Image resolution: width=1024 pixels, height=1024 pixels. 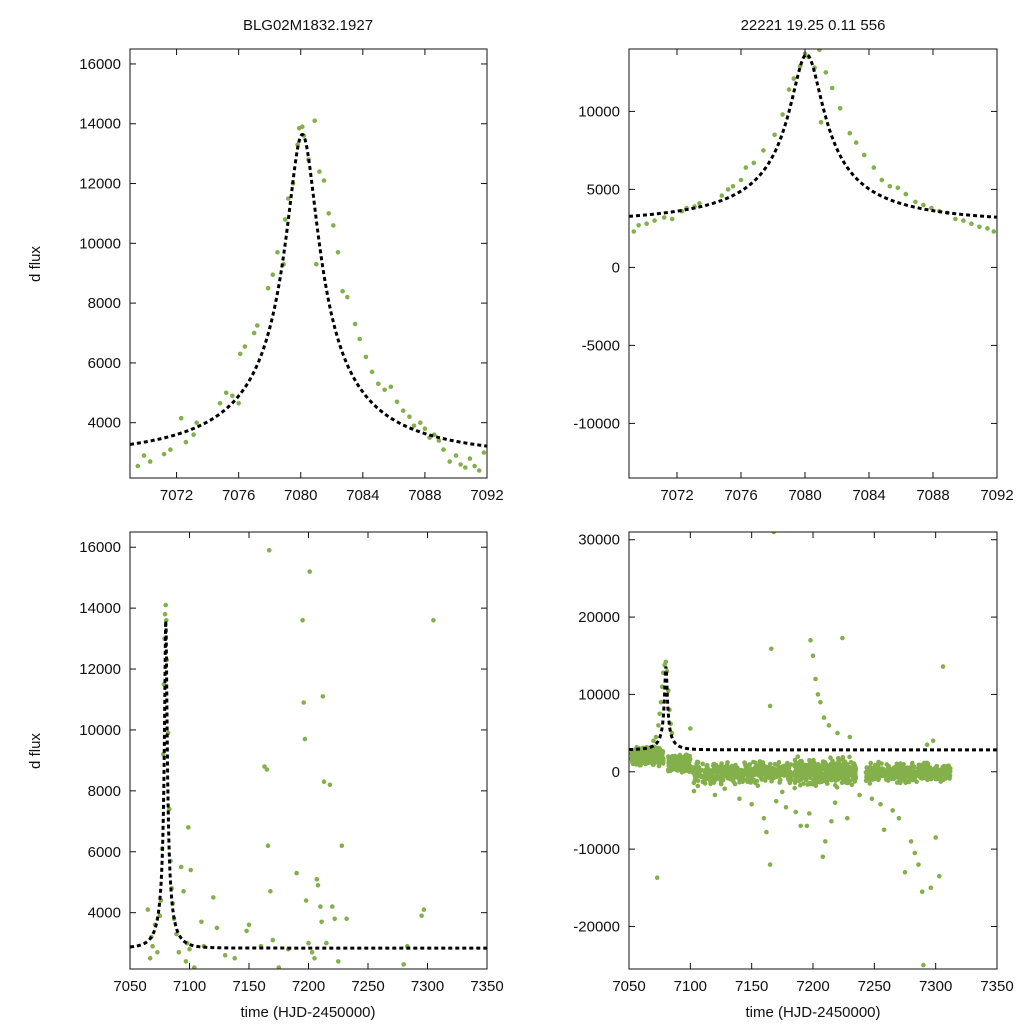 What do you see at coordinates (868, 495) in the screenshot?
I see `x-tick-label: 7084` at bounding box center [868, 495].